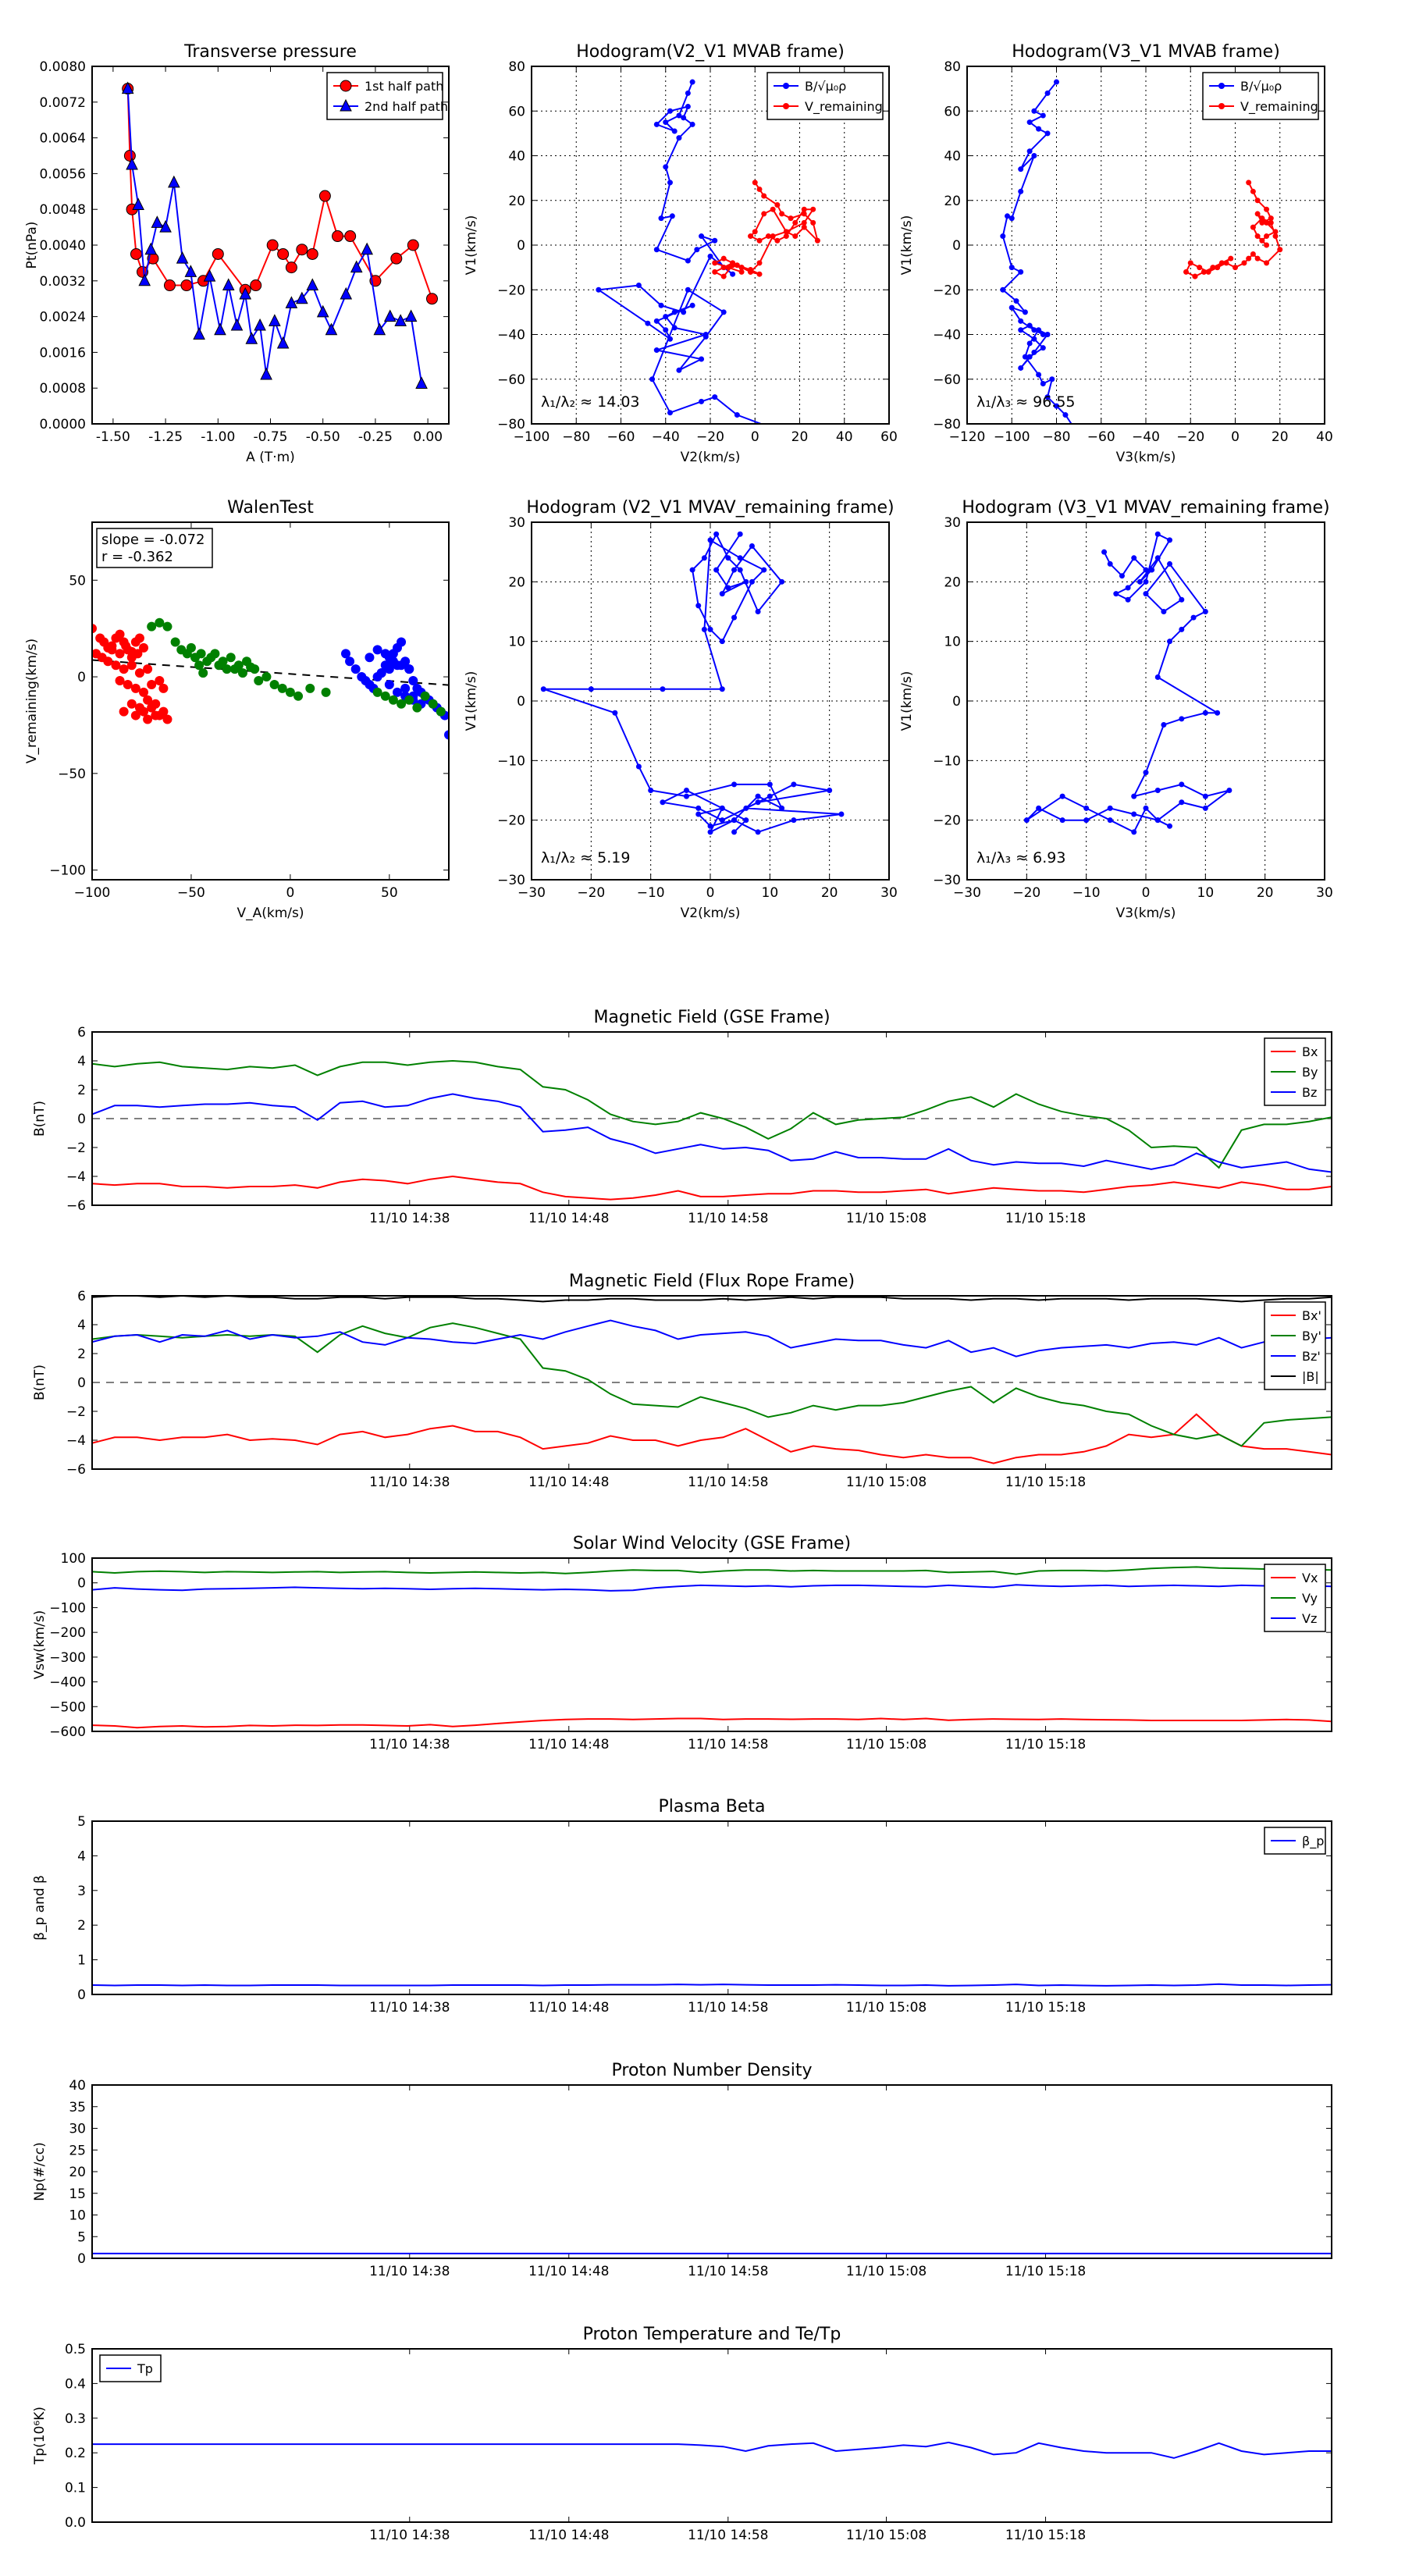  What do you see at coordinates (1324, 893) in the screenshot?
I see `x-tick-label: 30` at bounding box center [1324, 893].